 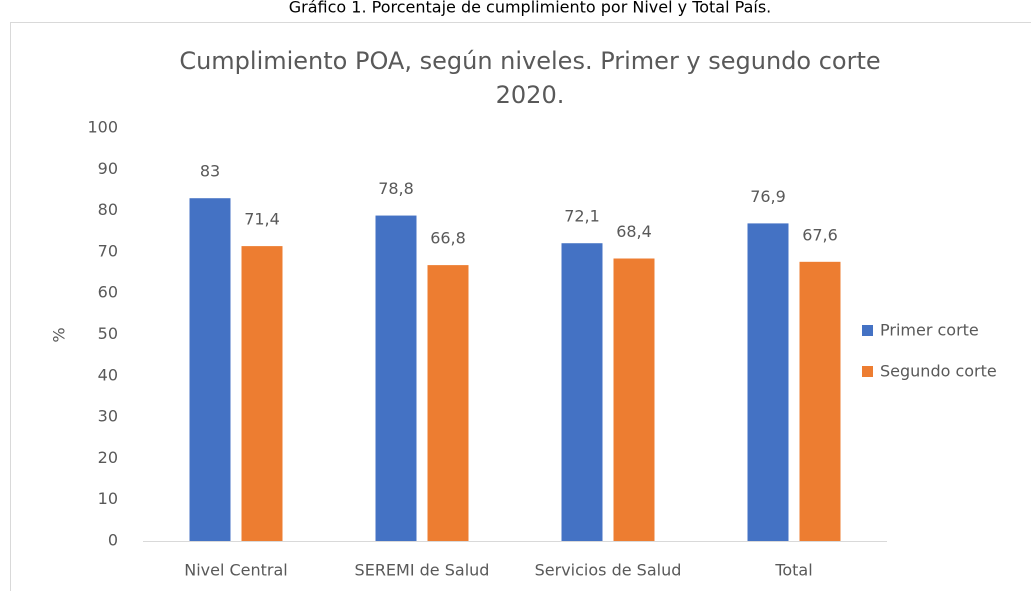 I want to click on data-label: 66,8, so click(x=448, y=238).